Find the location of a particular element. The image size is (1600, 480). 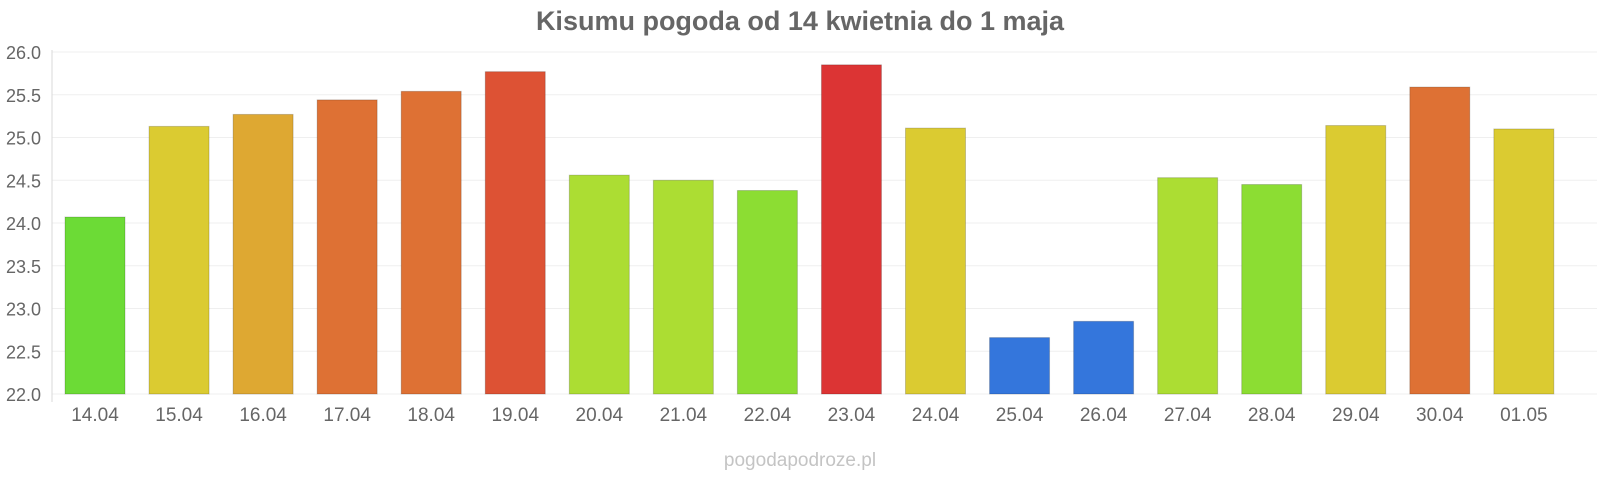

x-tick-label: 27.04 is located at coordinates (1188, 415).